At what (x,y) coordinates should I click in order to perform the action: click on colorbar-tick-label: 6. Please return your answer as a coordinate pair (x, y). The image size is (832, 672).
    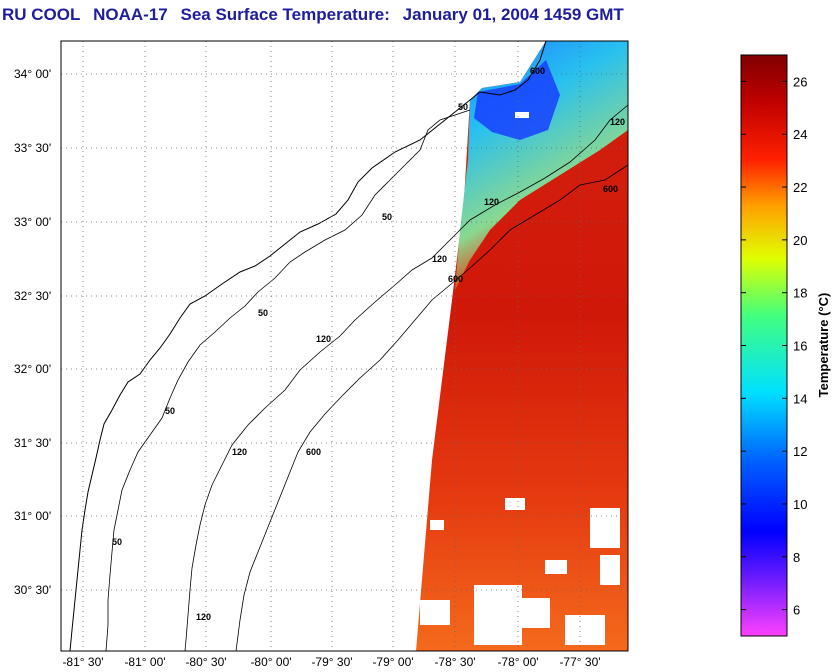
    Looking at the image, I should click on (796, 610).